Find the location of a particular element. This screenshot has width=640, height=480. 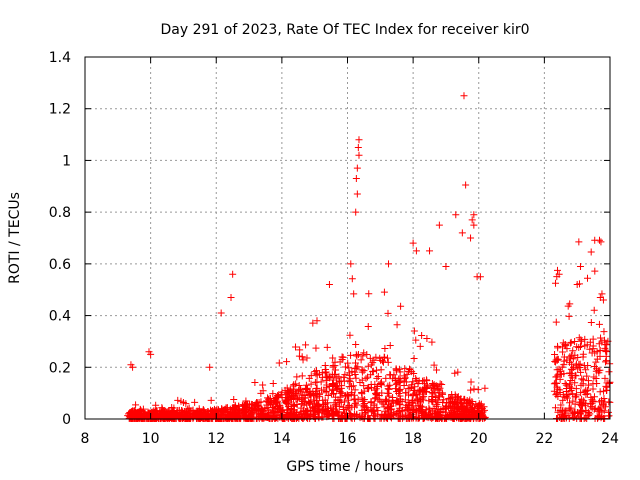

y-tick-label: 1.2 is located at coordinates (60, 110).